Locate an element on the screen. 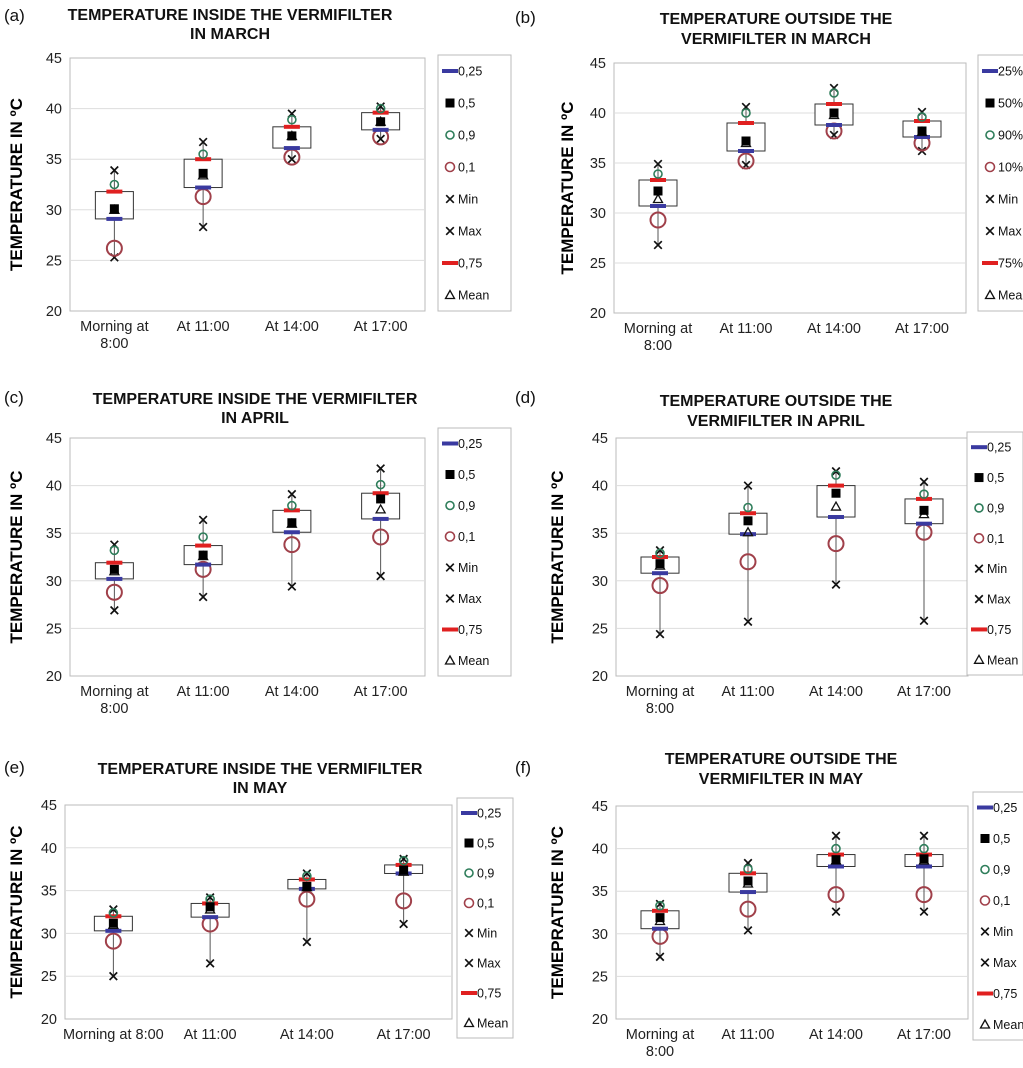 This screenshot has height=1068, width=1023. q75-marker is located at coordinates (114, 191).